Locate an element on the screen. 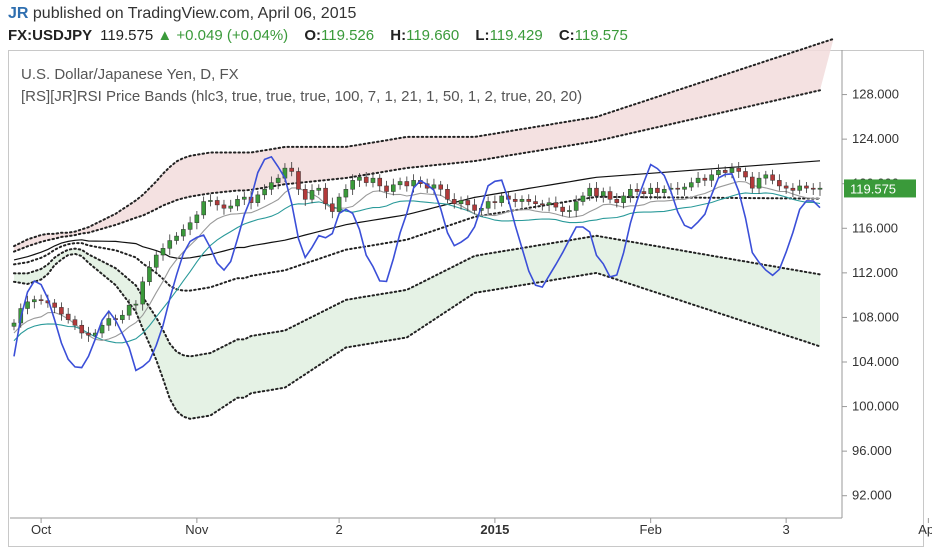 Image resolution: width=932 pixels, height=550 pixels. author-link: JR is located at coordinates (18, 13).